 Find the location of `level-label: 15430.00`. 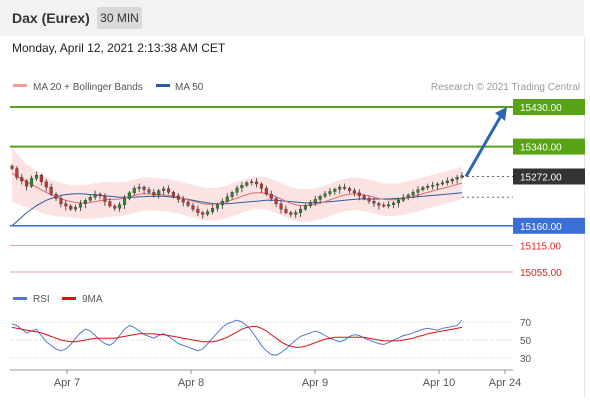

level-label: 15430.00 is located at coordinates (541, 108).